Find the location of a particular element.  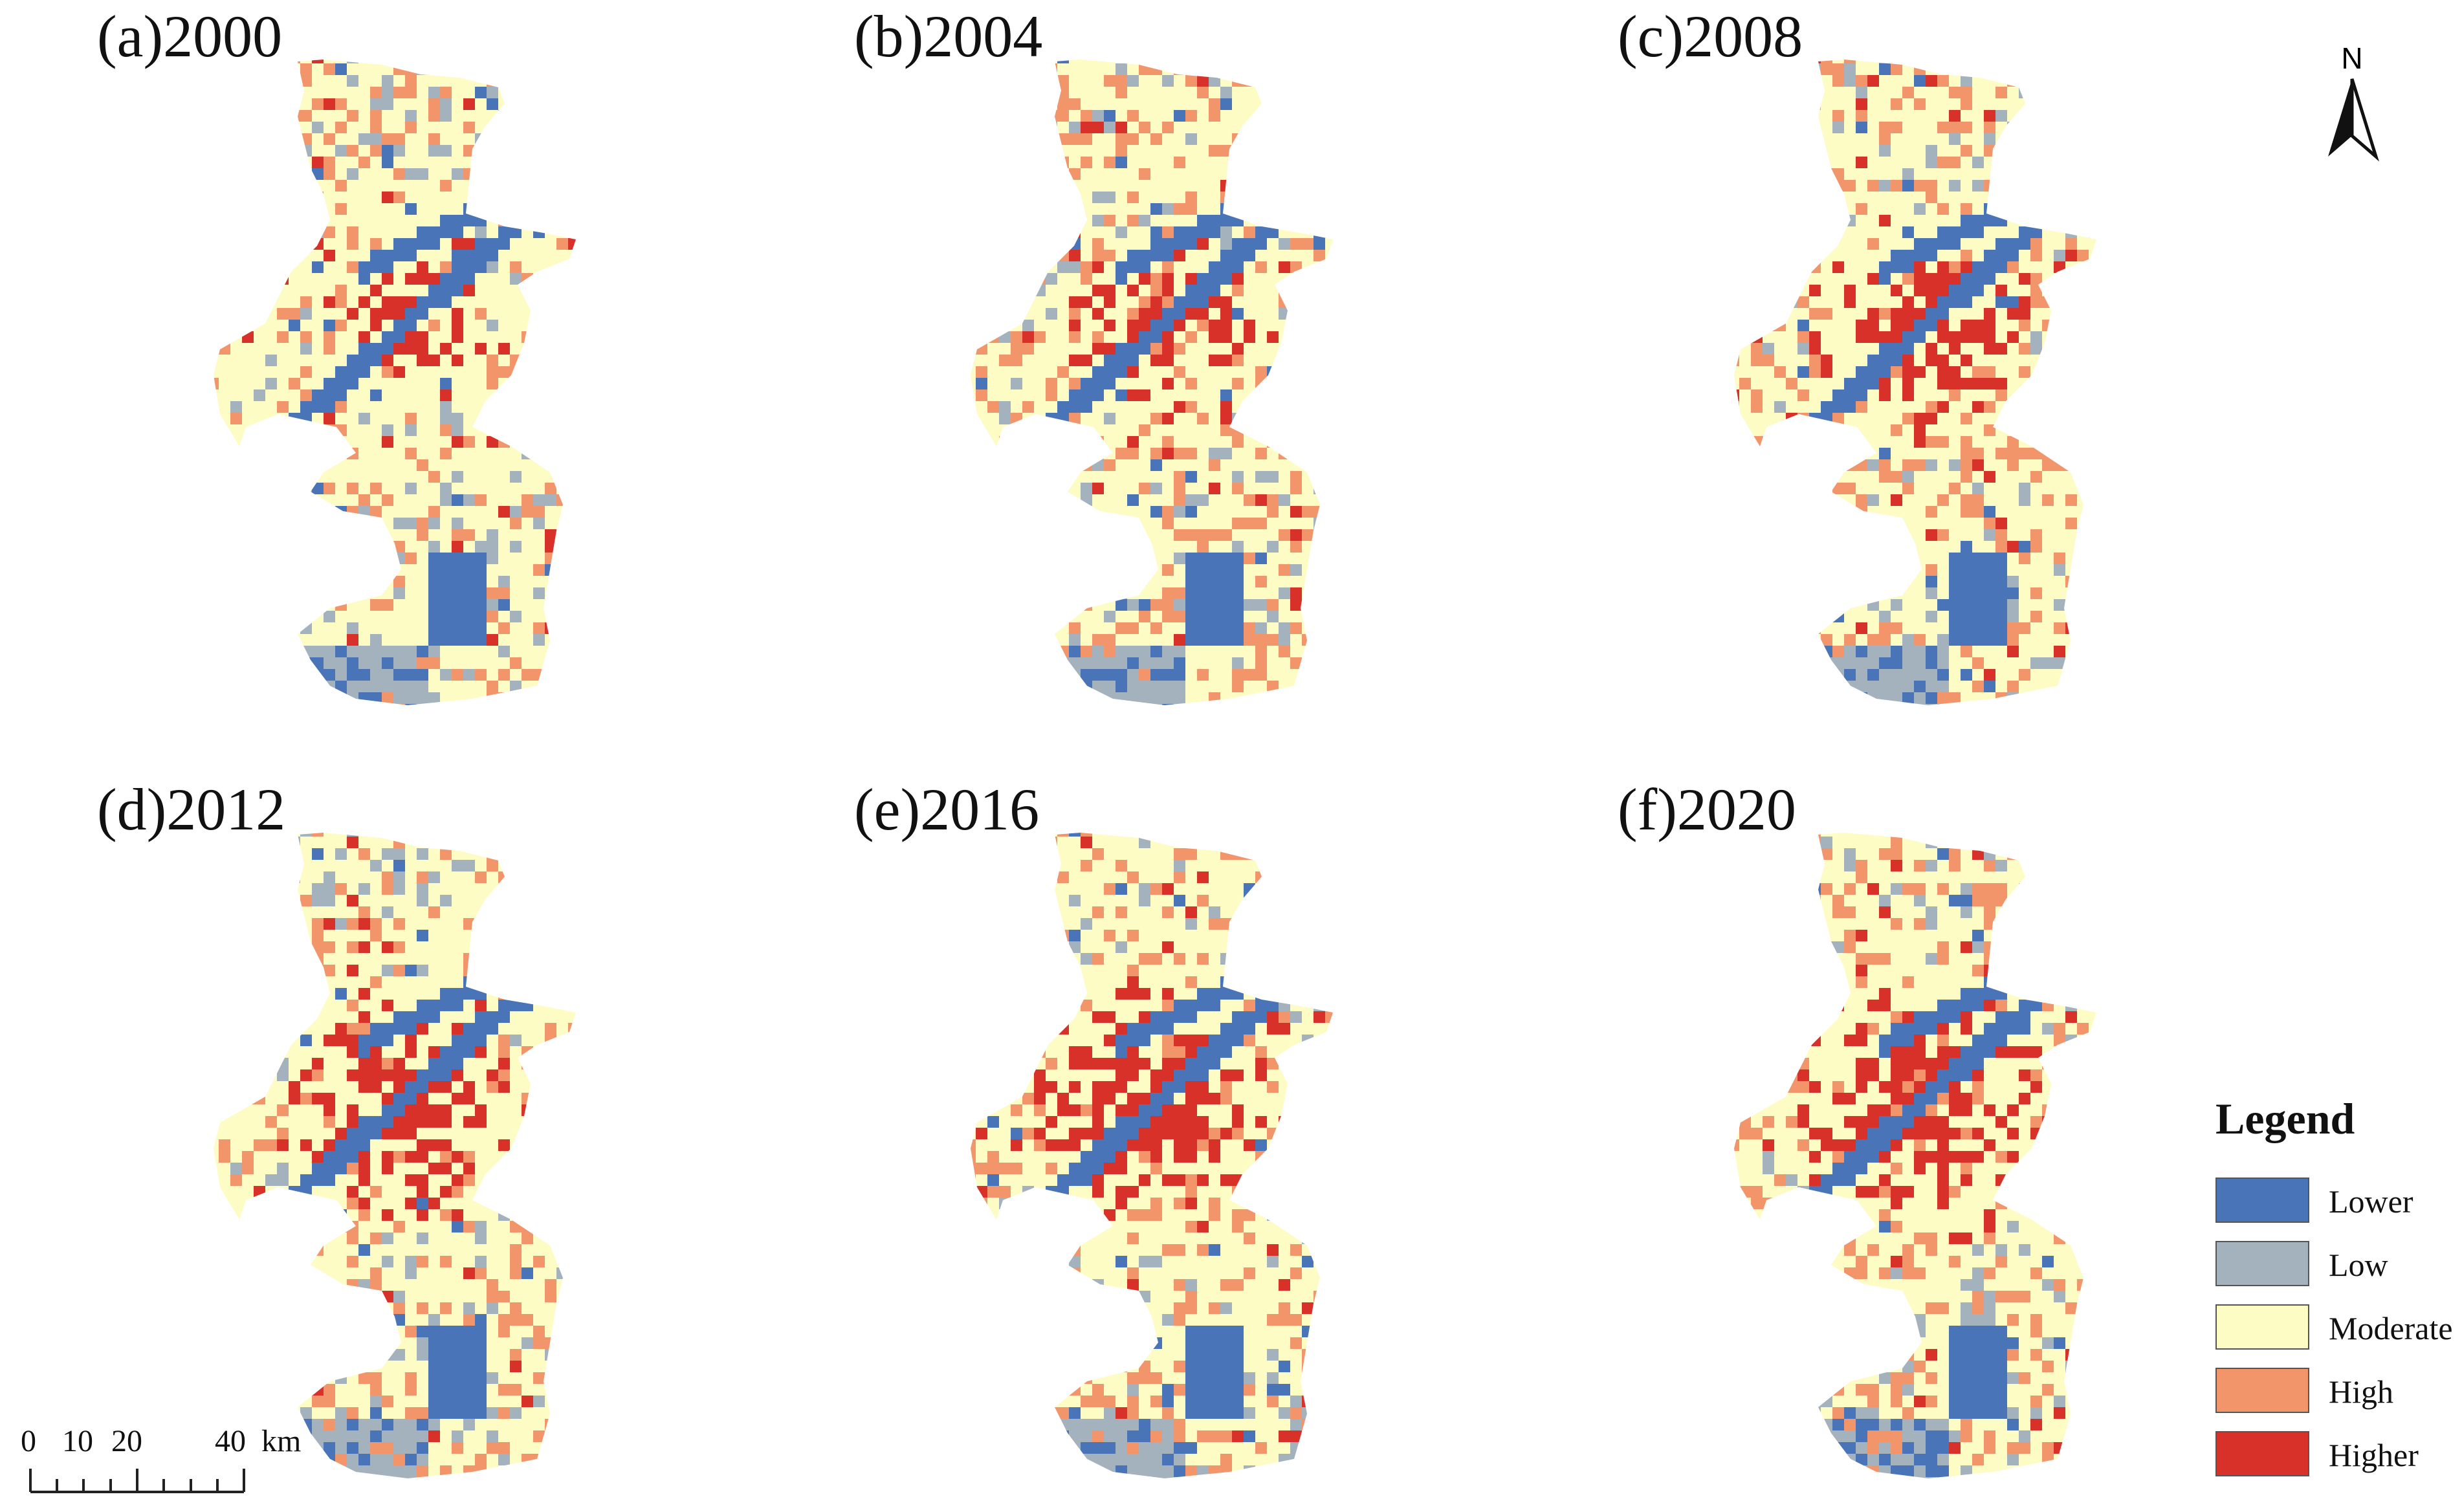

scale-tick-0: 0 is located at coordinates (28, 1441).